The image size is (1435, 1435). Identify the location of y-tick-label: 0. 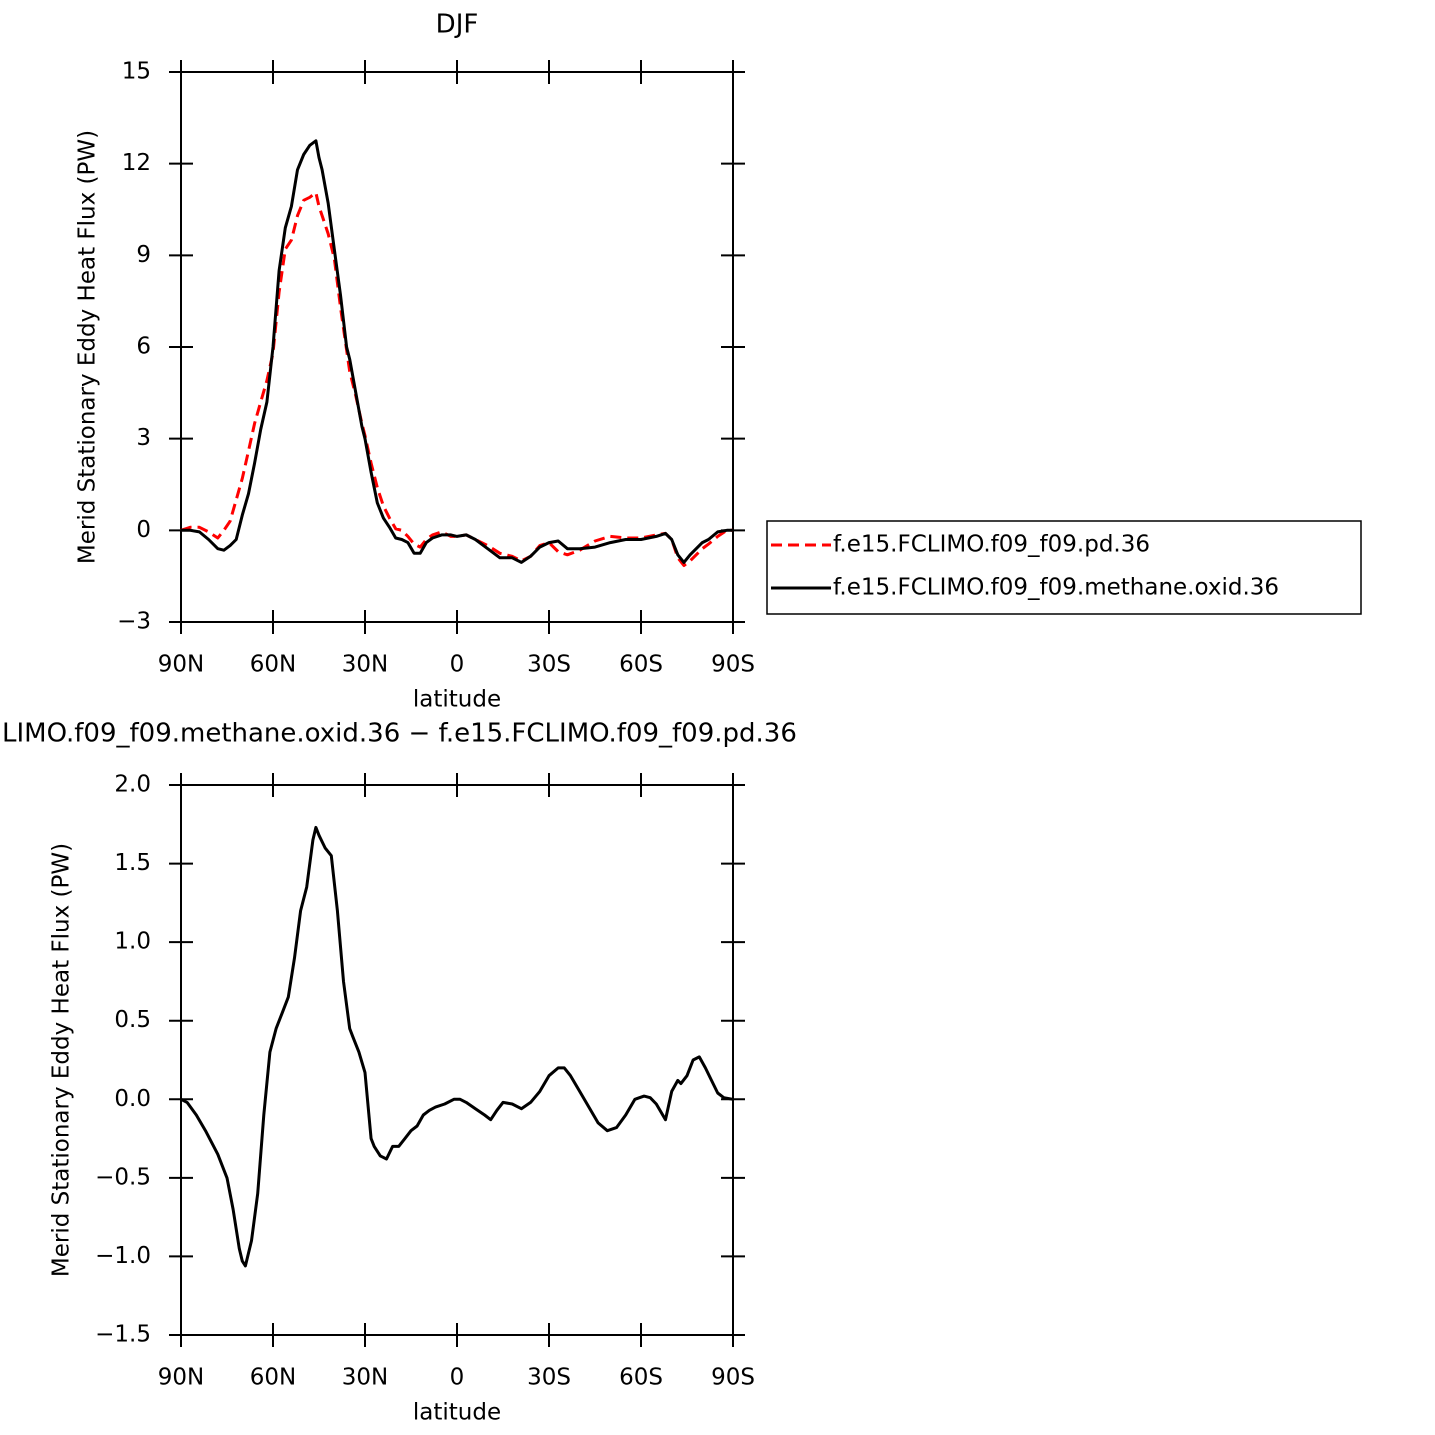
(143, 530).